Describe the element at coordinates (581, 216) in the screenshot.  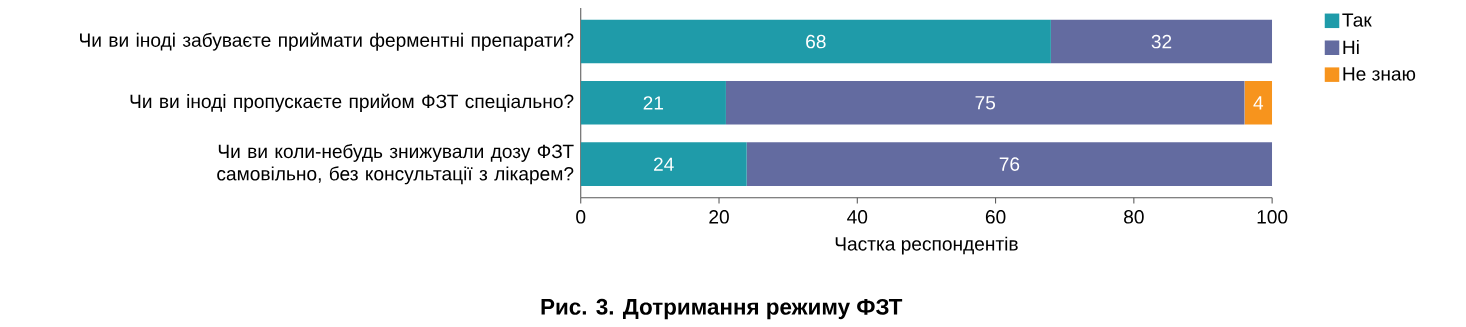
I see `x-tick-label: 0` at that location.